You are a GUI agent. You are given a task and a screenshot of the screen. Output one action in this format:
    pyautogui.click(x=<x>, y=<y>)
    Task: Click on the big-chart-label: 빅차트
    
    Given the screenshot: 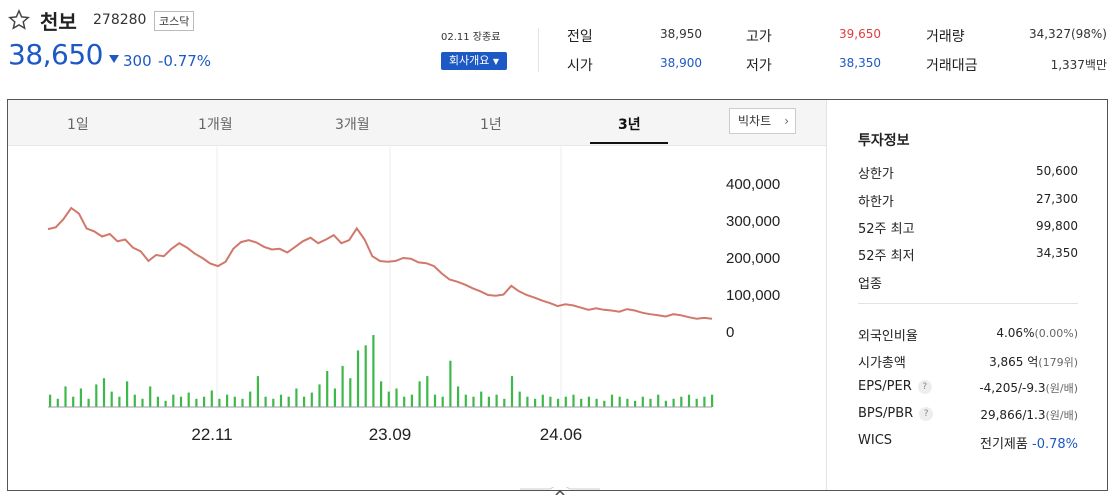 What is the action you would take?
    pyautogui.click(x=755, y=121)
    